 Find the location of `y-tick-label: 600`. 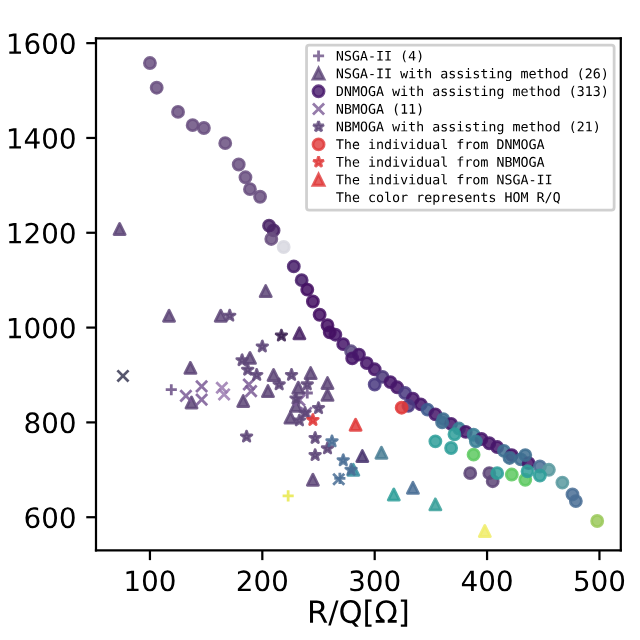

y-tick-label: 600 is located at coordinates (50, 518).